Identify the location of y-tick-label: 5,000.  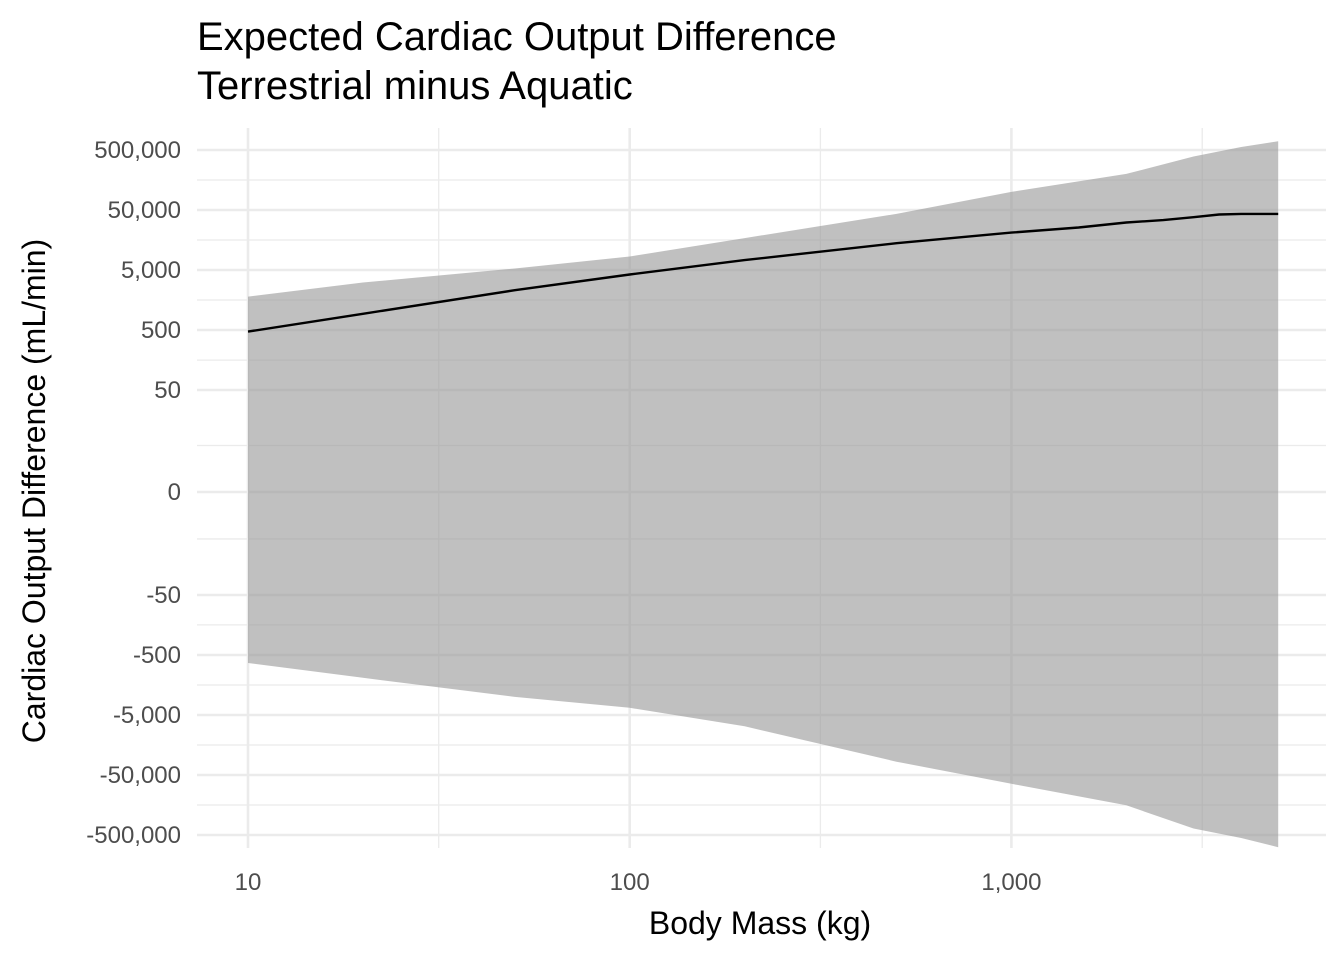
(151, 270).